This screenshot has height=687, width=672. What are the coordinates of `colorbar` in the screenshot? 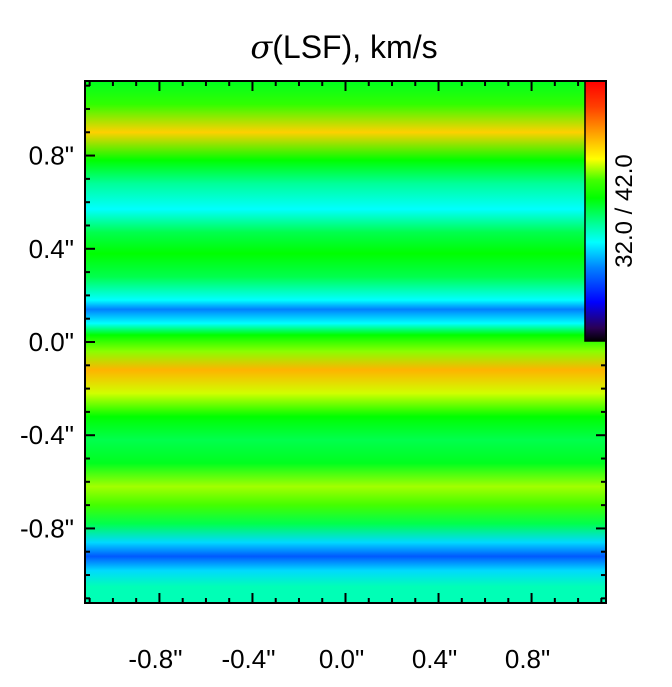 It's located at (595, 211).